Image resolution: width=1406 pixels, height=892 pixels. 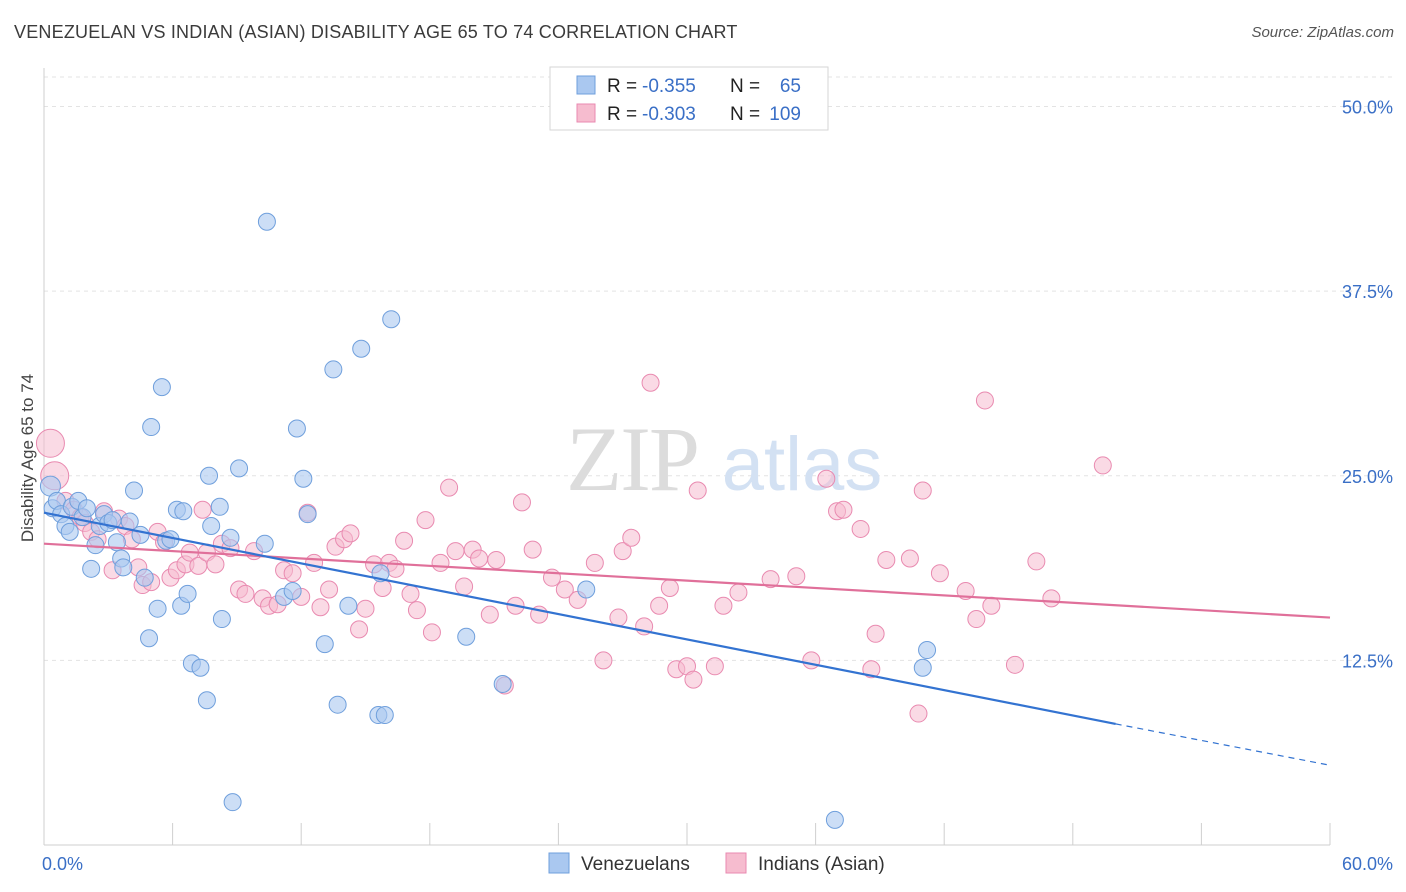 What do you see at coordinates (821, 864) in the screenshot?
I see `bottom-legend-label-indians-asian: Indians (Asian)` at bounding box center [821, 864].